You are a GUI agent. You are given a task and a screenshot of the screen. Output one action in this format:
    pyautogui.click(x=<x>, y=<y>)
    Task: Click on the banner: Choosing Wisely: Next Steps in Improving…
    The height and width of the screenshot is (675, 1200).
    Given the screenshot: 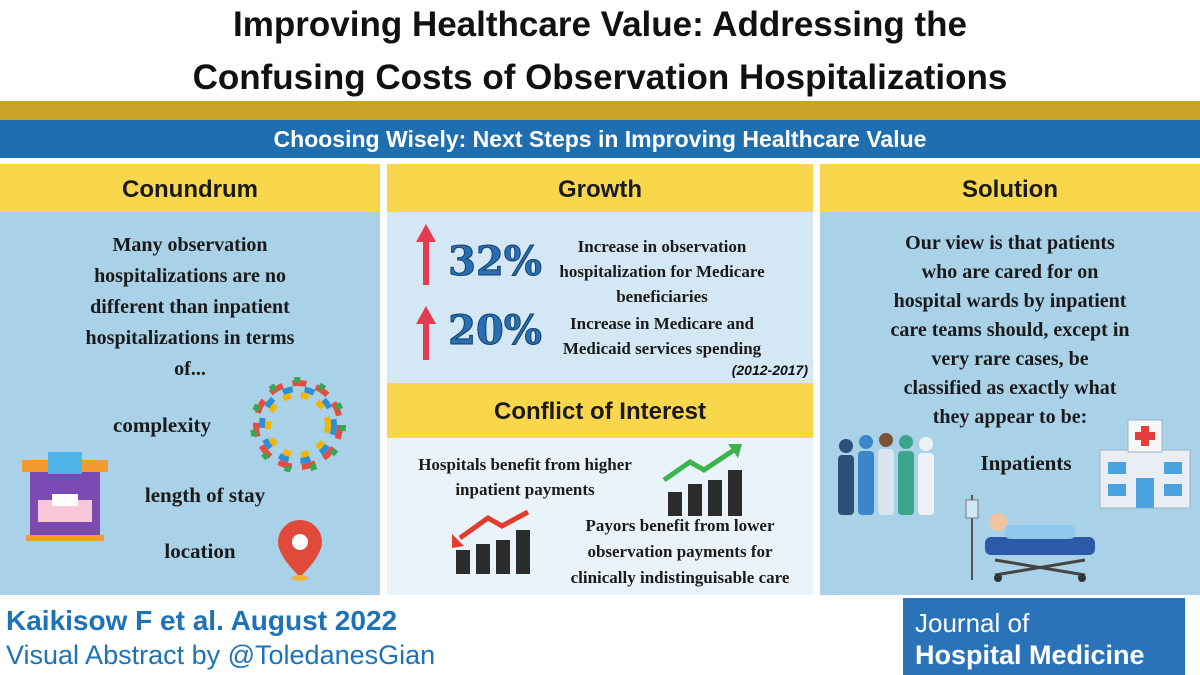 What is the action you would take?
    pyautogui.click(x=600, y=139)
    